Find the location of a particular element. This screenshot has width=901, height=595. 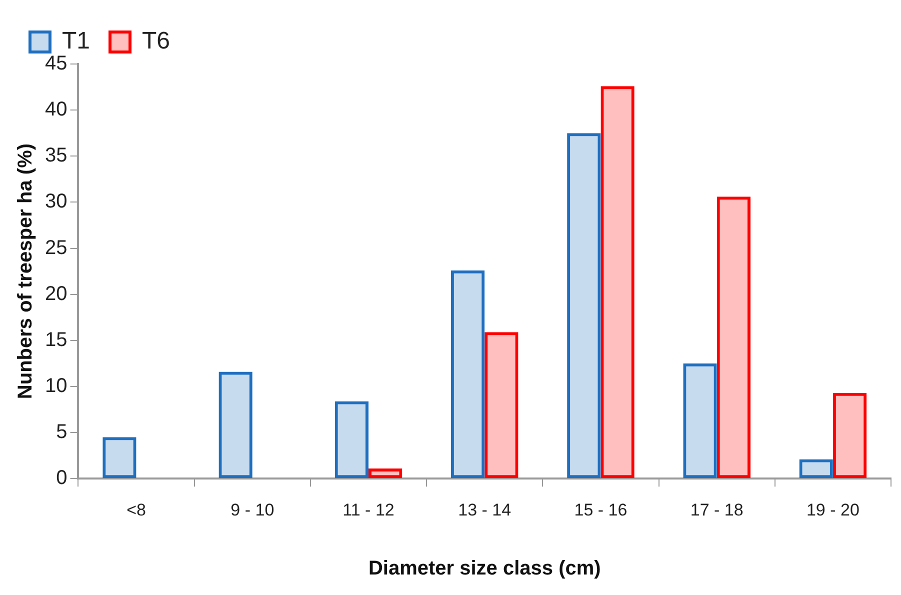

y-tick-label: 15 is located at coordinates (56, 339).